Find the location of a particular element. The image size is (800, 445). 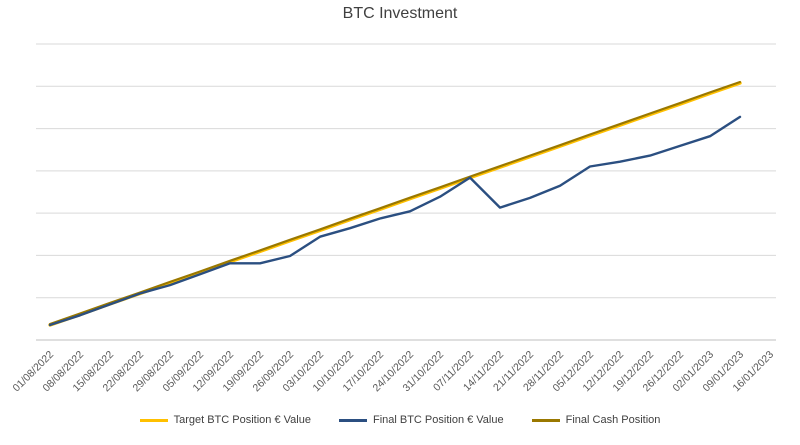

legend-item-final-cash: Final Cash Position is located at coordinates (596, 420).